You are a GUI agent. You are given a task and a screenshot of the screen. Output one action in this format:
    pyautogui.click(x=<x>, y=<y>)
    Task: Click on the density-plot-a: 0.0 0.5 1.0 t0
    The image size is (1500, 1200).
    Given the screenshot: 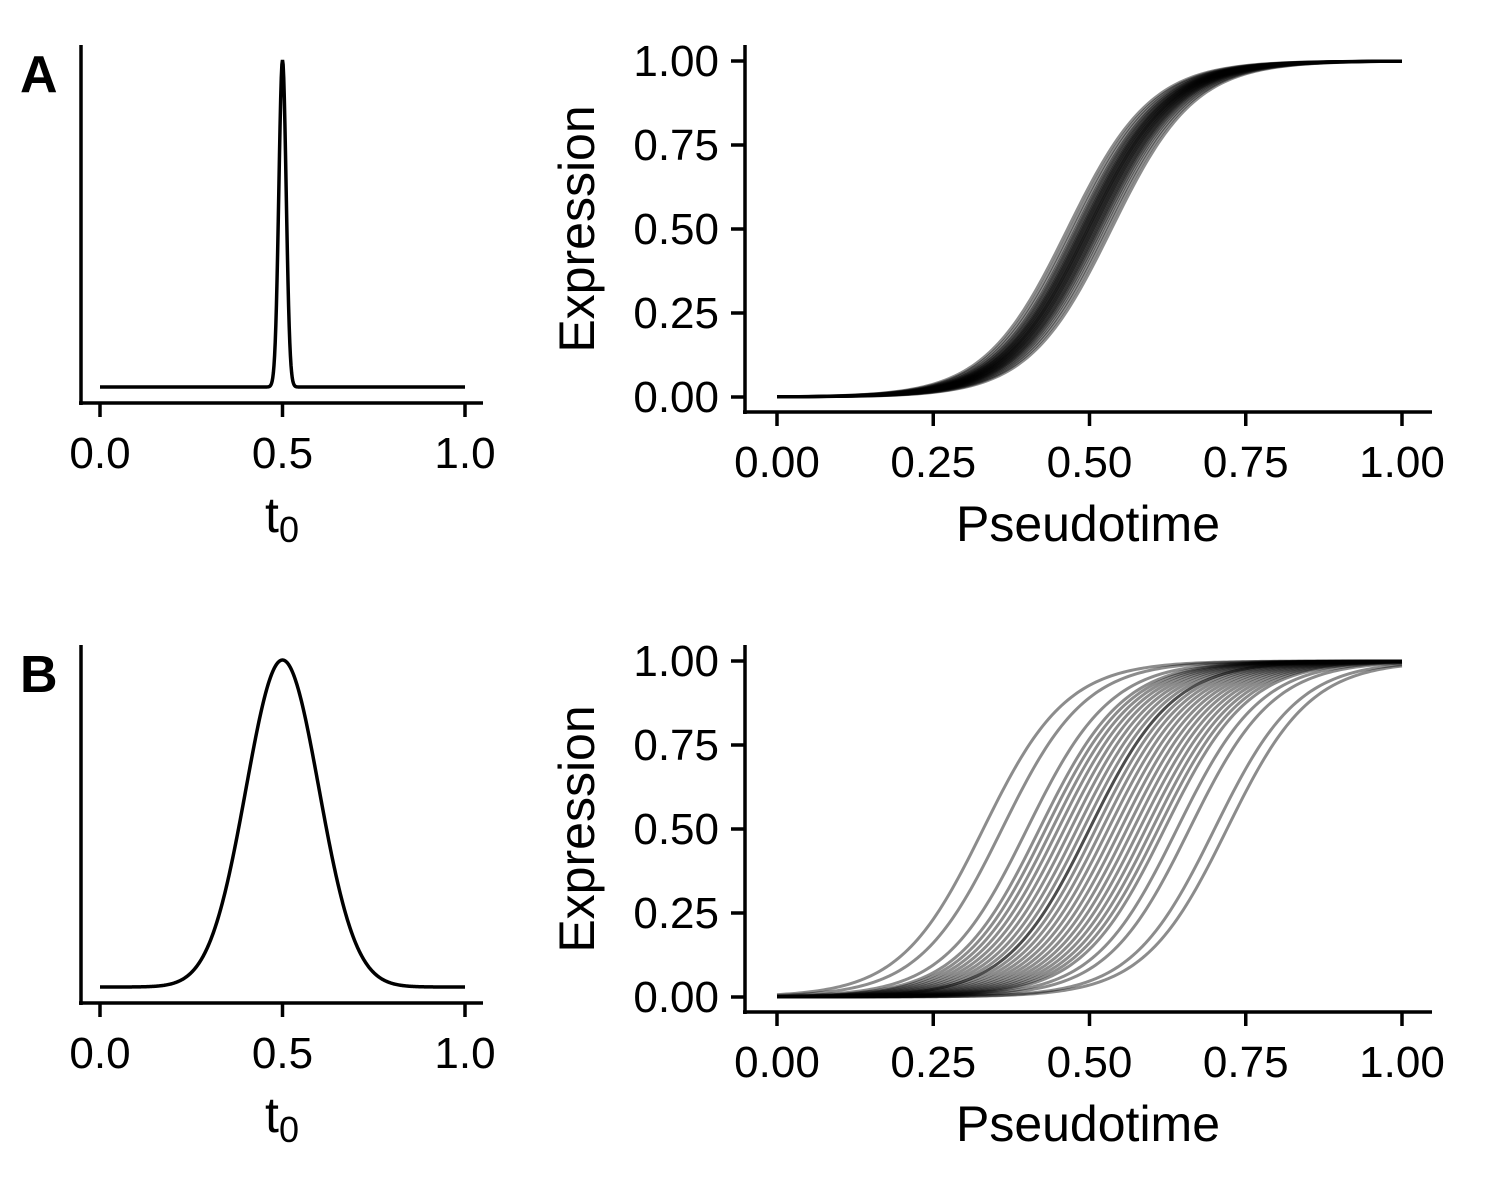 What is the action you would take?
    pyautogui.click(x=282, y=297)
    